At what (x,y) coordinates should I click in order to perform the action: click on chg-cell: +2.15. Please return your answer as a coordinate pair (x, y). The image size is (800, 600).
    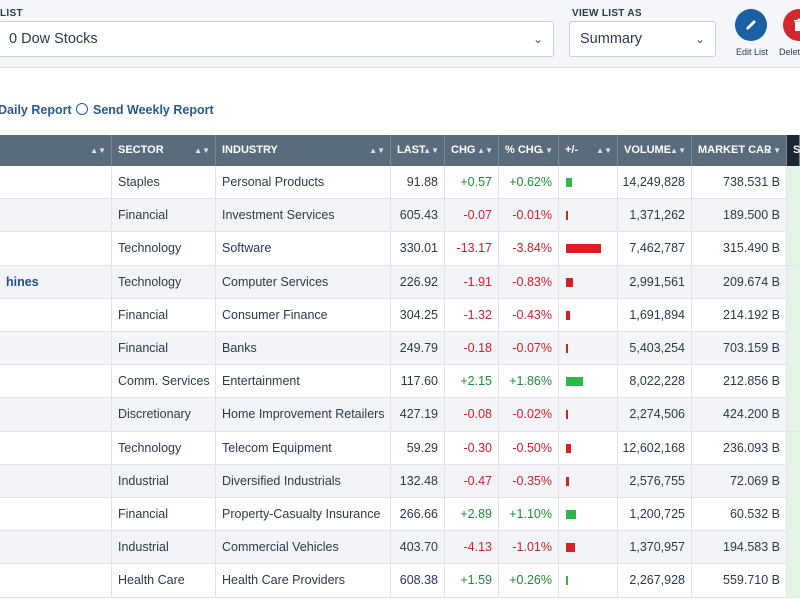
    Looking at the image, I should click on (472, 382).